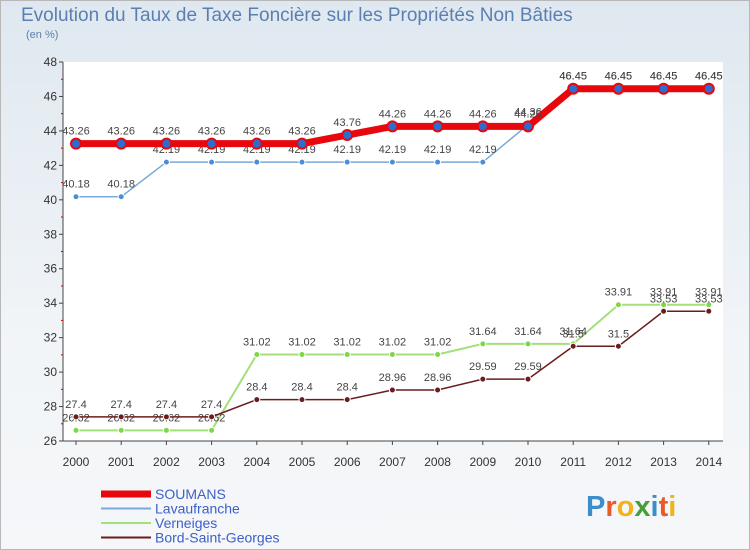 The height and width of the screenshot is (550, 750). Describe the element at coordinates (528, 462) in the screenshot. I see `x-tick-label: 2010` at that location.